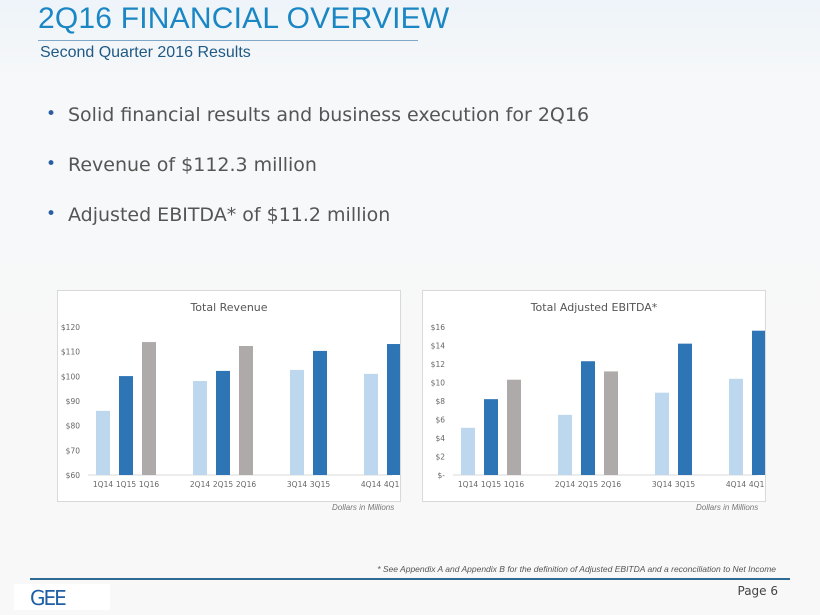 The height and width of the screenshot is (615, 820). What do you see at coordinates (228, 40) in the screenshot?
I see `title-divider` at bounding box center [228, 40].